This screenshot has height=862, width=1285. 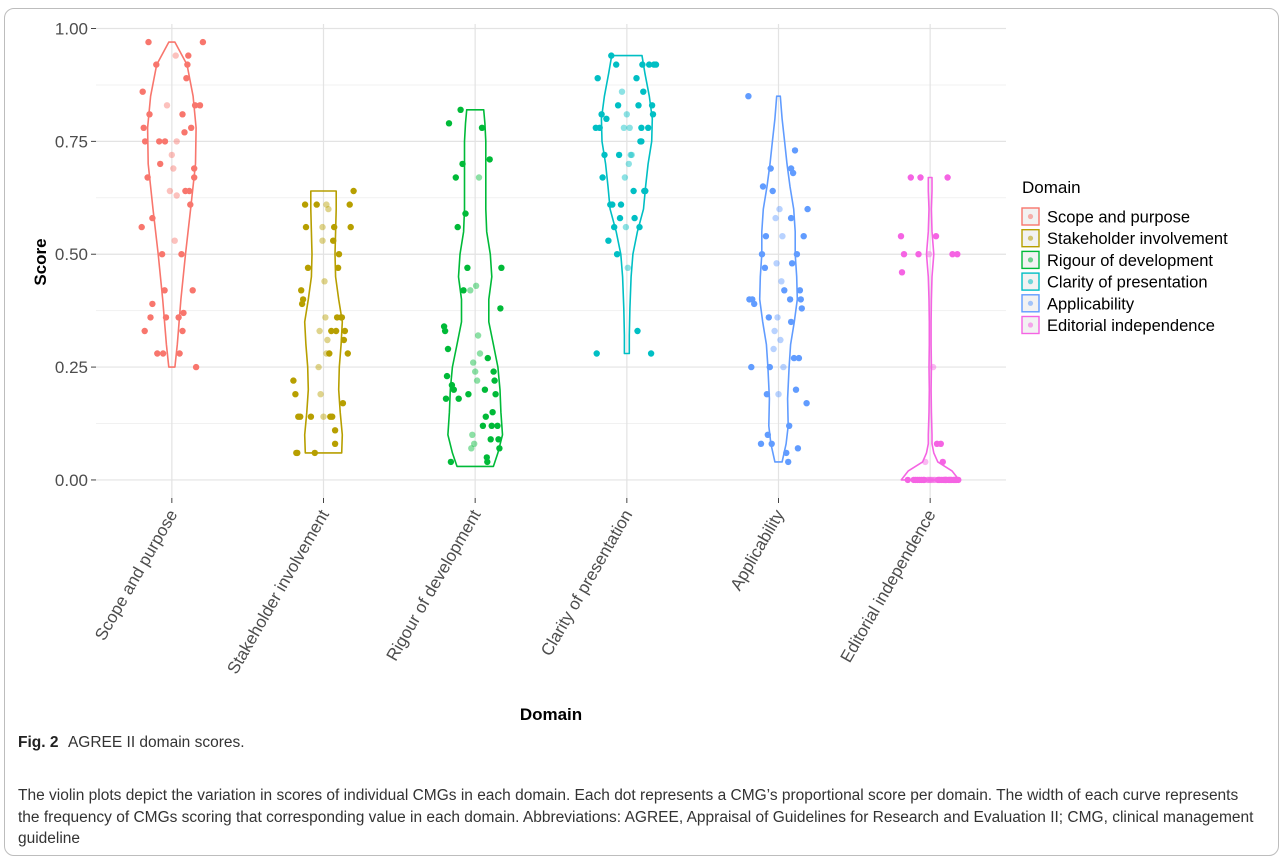 I want to click on legend-label: Editorial independence, so click(x=1131, y=326).